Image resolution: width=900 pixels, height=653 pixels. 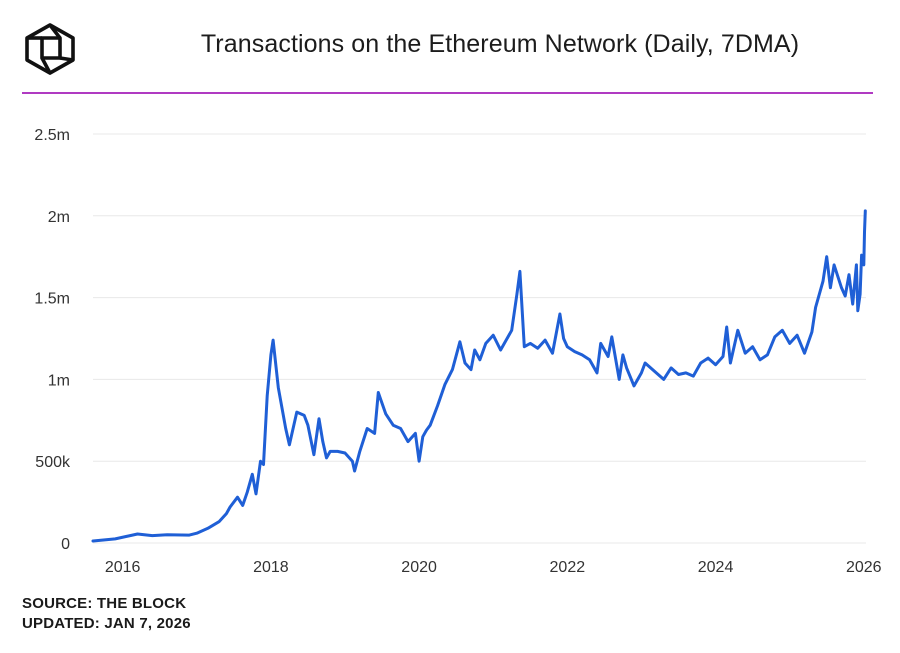 What do you see at coordinates (52, 299) in the screenshot?
I see `y-tick-label: 1.5m` at bounding box center [52, 299].